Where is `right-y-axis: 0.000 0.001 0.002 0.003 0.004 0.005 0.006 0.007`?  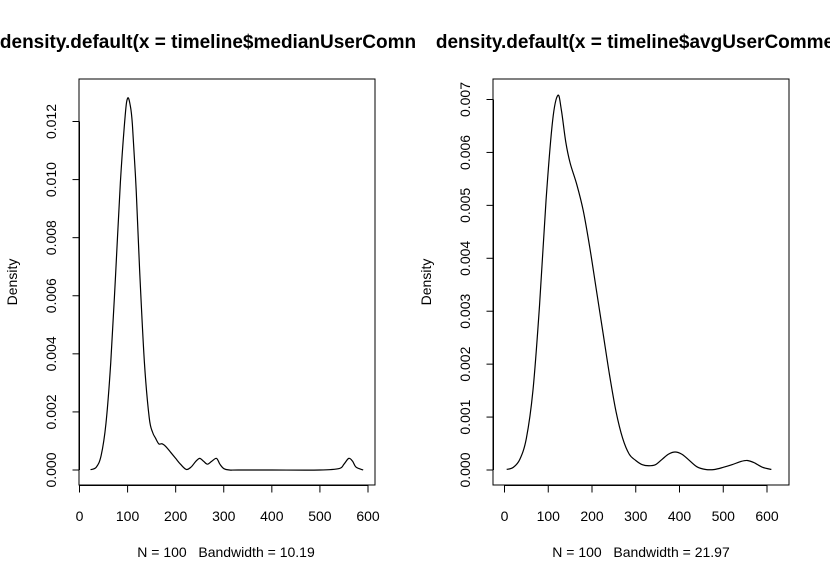
right-y-axis: 0.000 0.001 0.002 0.003 0.004 0.005 0.006 0.007 is located at coordinates (475, 285).